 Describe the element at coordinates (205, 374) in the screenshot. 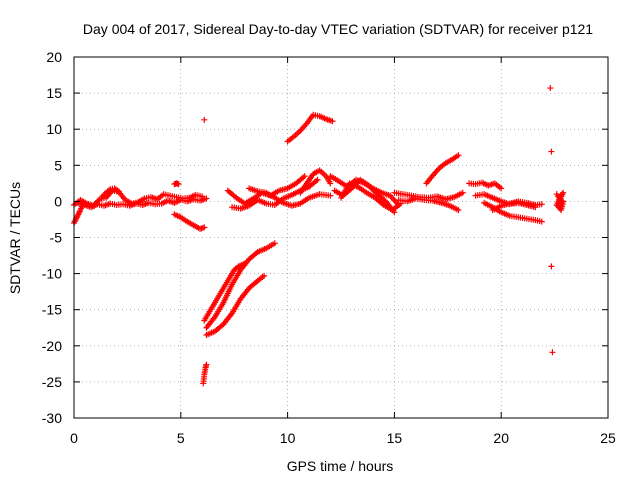

I see `series-deep-6.1` at that location.